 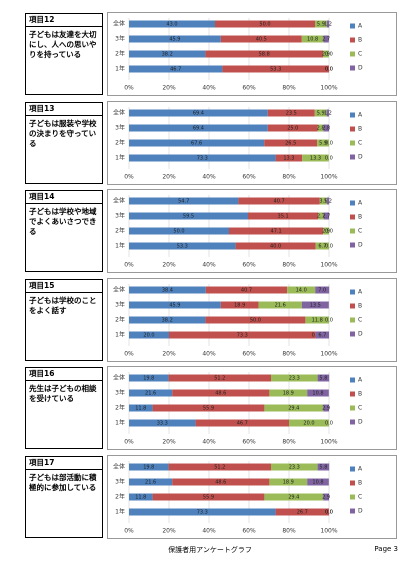 I want to click on question-box: 項目14 子どもは学校や地域でよくあいさつできる, so click(x=64, y=231).